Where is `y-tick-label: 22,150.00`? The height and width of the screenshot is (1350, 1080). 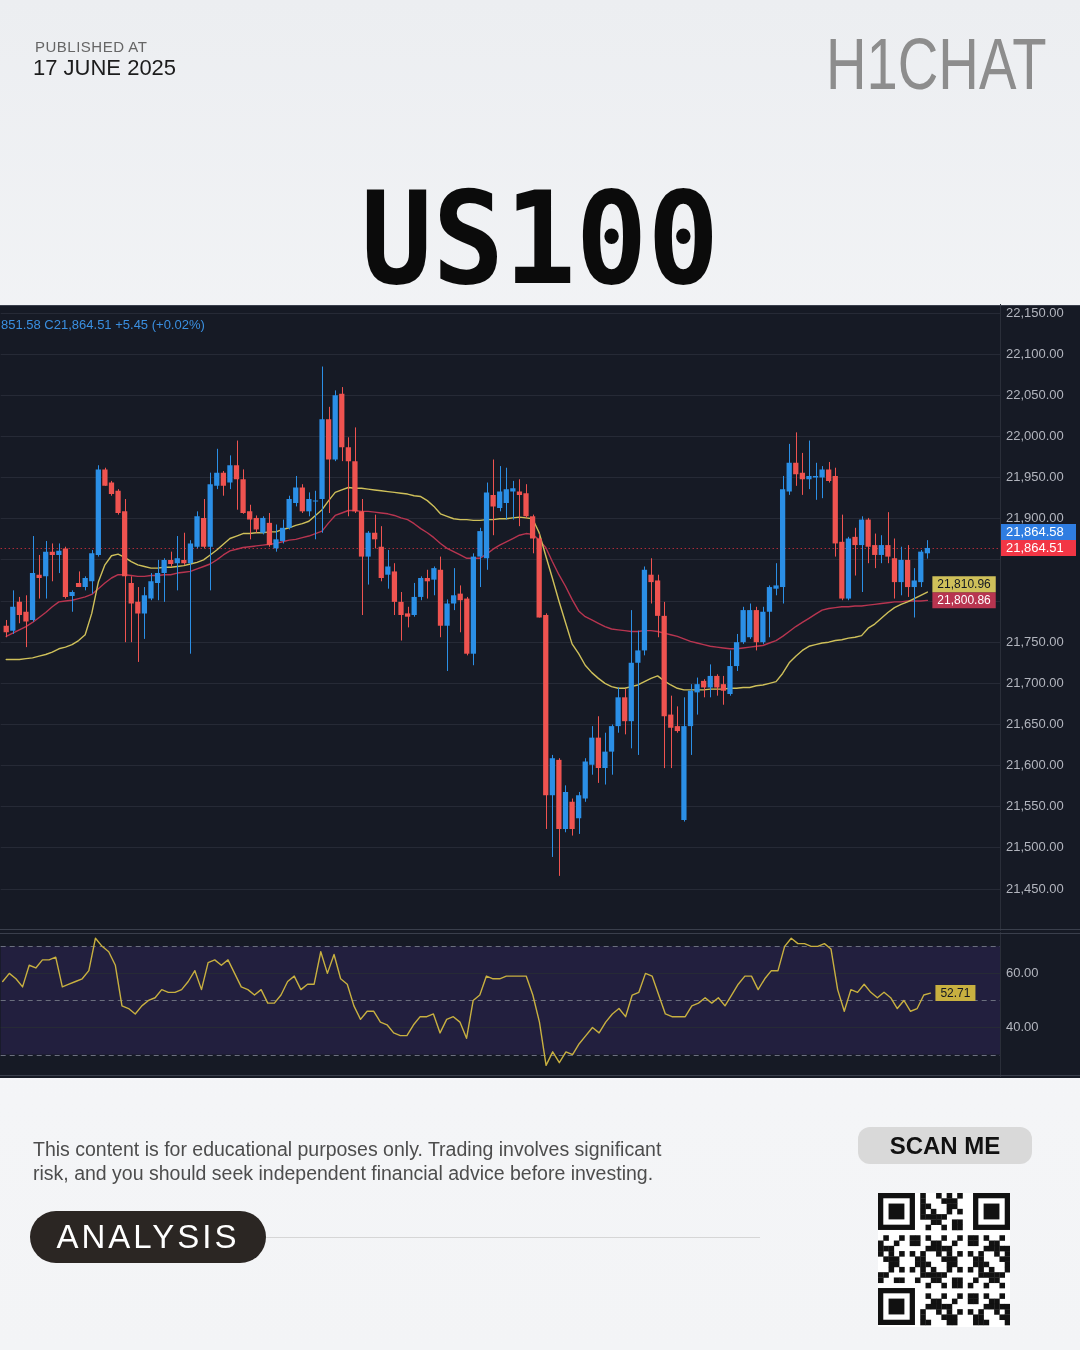 y-tick-label: 22,150.00 is located at coordinates (1035, 312).